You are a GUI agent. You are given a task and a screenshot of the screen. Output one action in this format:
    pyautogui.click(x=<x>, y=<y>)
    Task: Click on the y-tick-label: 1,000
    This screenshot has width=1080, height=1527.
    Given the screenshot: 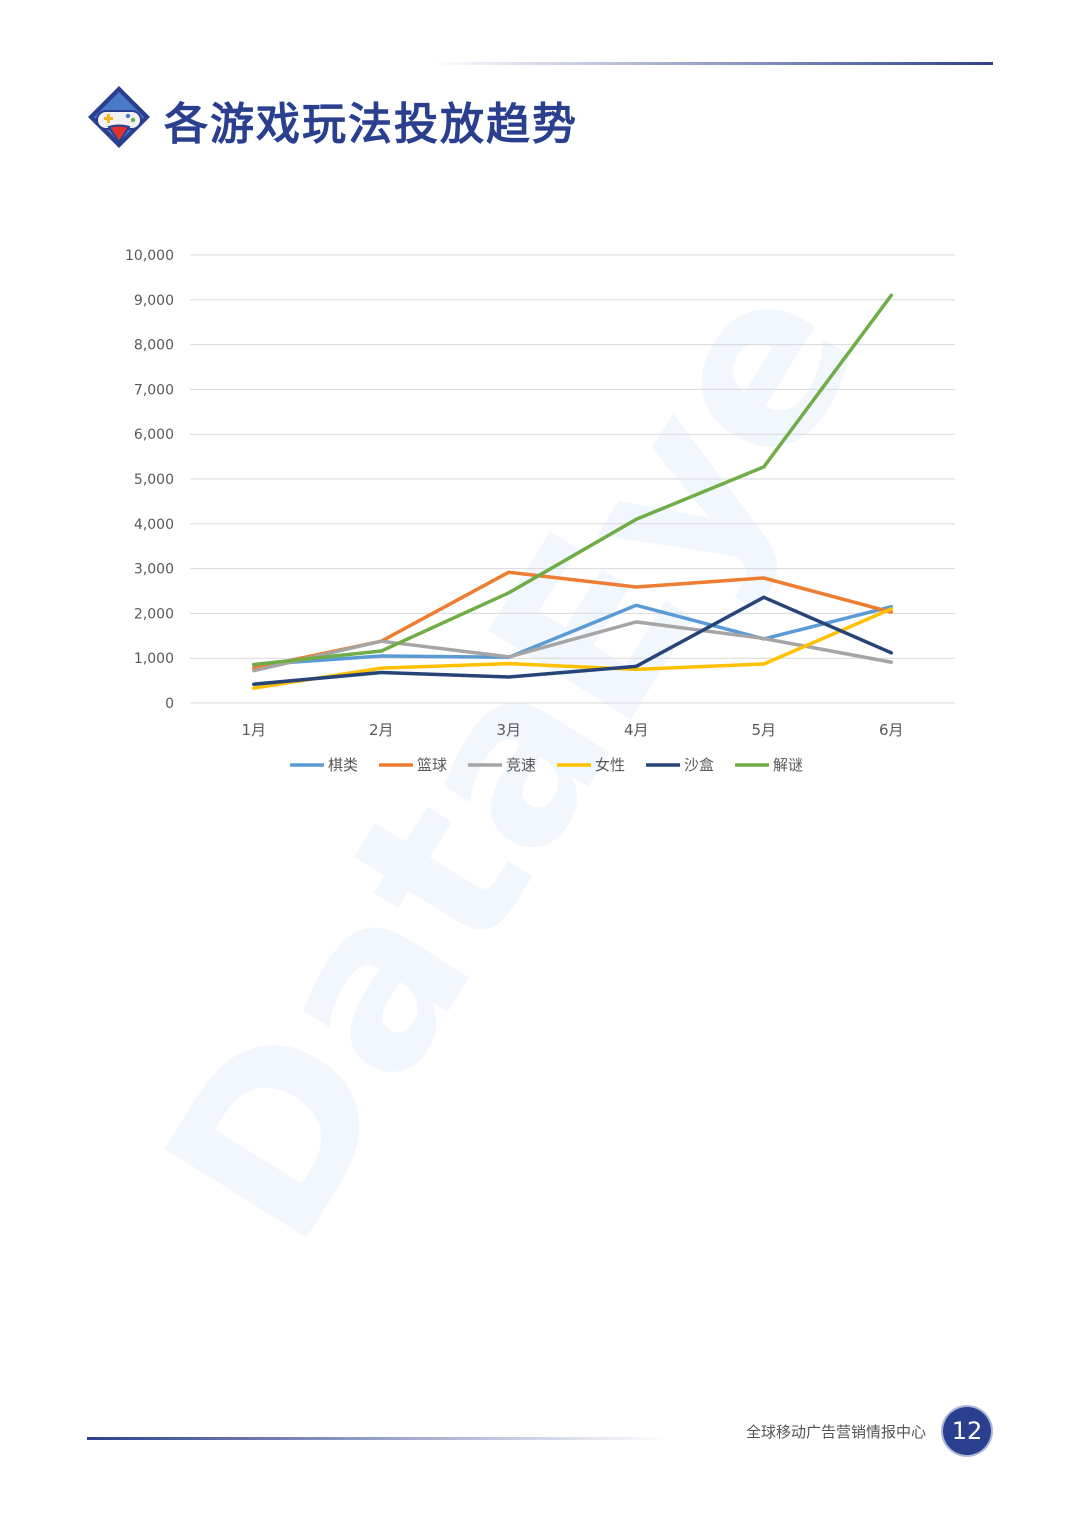 What is the action you would take?
    pyautogui.click(x=154, y=659)
    